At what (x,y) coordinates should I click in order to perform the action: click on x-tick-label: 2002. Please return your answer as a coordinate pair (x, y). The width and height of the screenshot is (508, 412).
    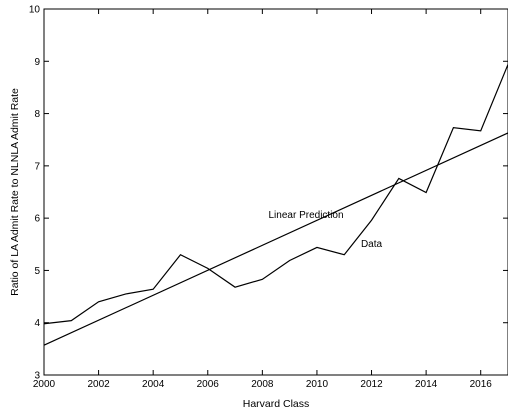
    Looking at the image, I should click on (98, 384).